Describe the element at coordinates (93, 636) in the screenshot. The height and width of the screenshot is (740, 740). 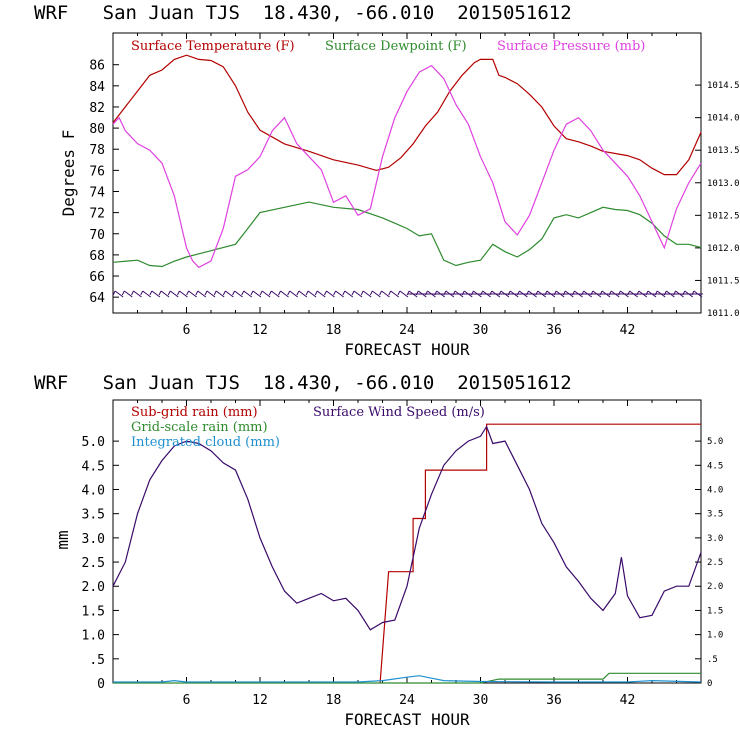
I see `y-tick-label: 1.0` at that location.